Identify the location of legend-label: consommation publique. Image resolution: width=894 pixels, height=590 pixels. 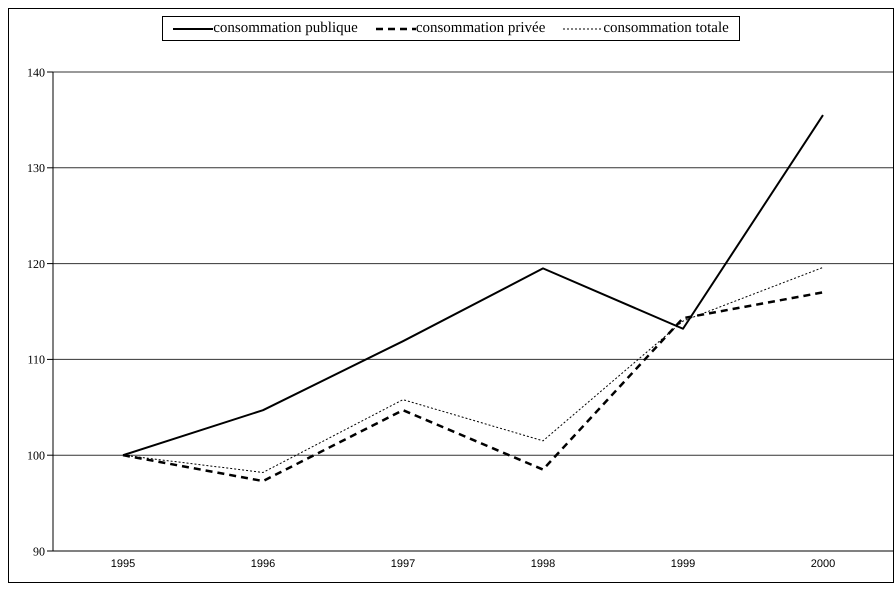
(285, 28).